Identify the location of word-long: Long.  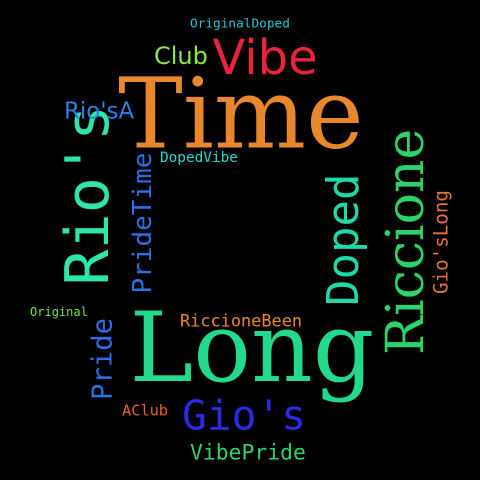
(252, 348).